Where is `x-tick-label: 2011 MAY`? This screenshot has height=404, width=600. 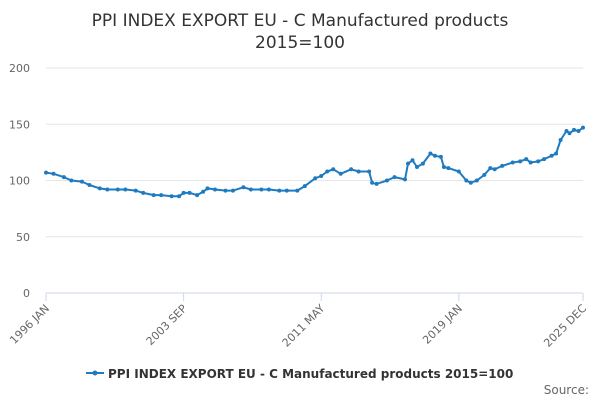
x-tick-label: 2011 MAY is located at coordinates (304, 326).